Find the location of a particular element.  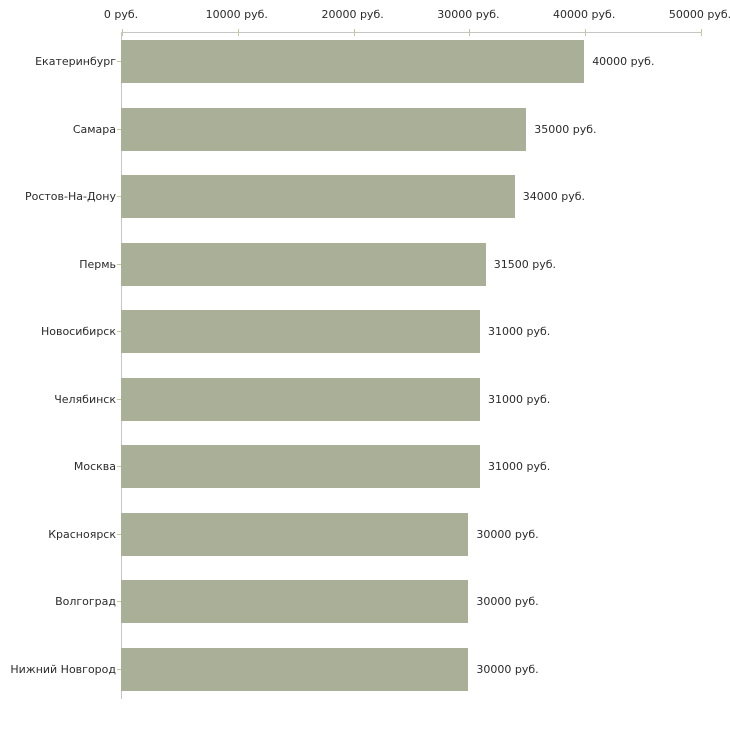

value-label: 31500 руб. is located at coordinates (525, 264).